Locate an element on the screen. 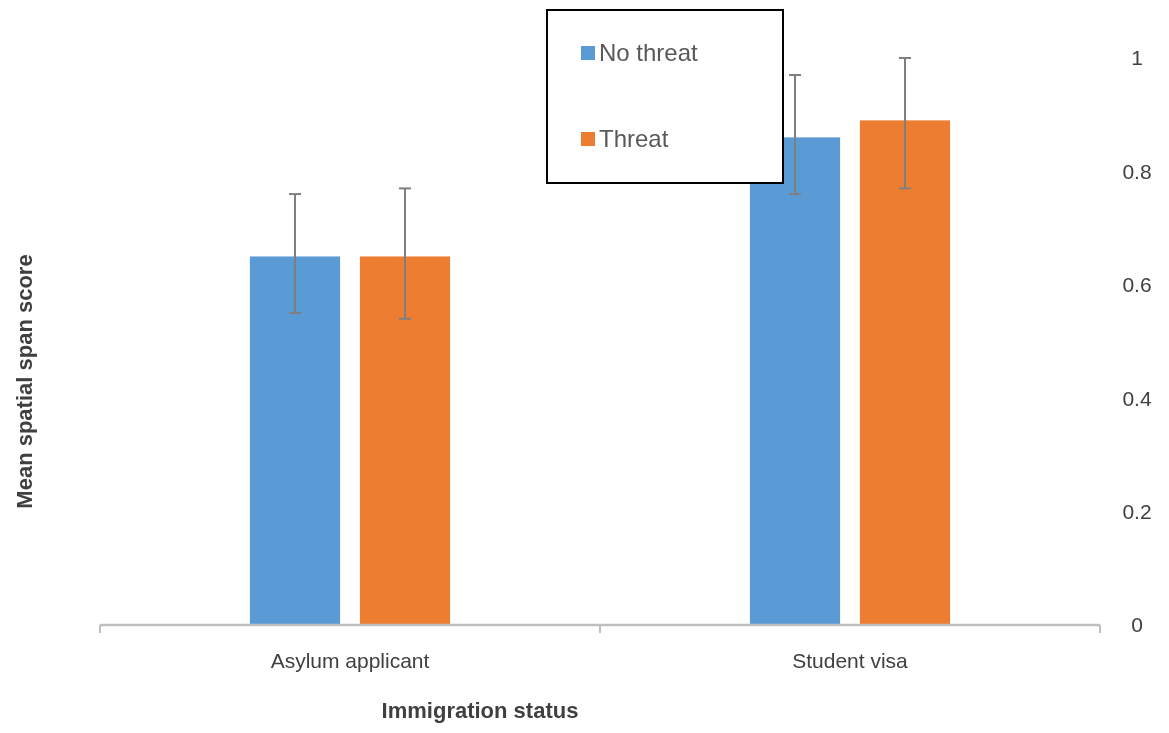 The height and width of the screenshot is (733, 1169). y-tick-label: 0 is located at coordinates (1137, 625).